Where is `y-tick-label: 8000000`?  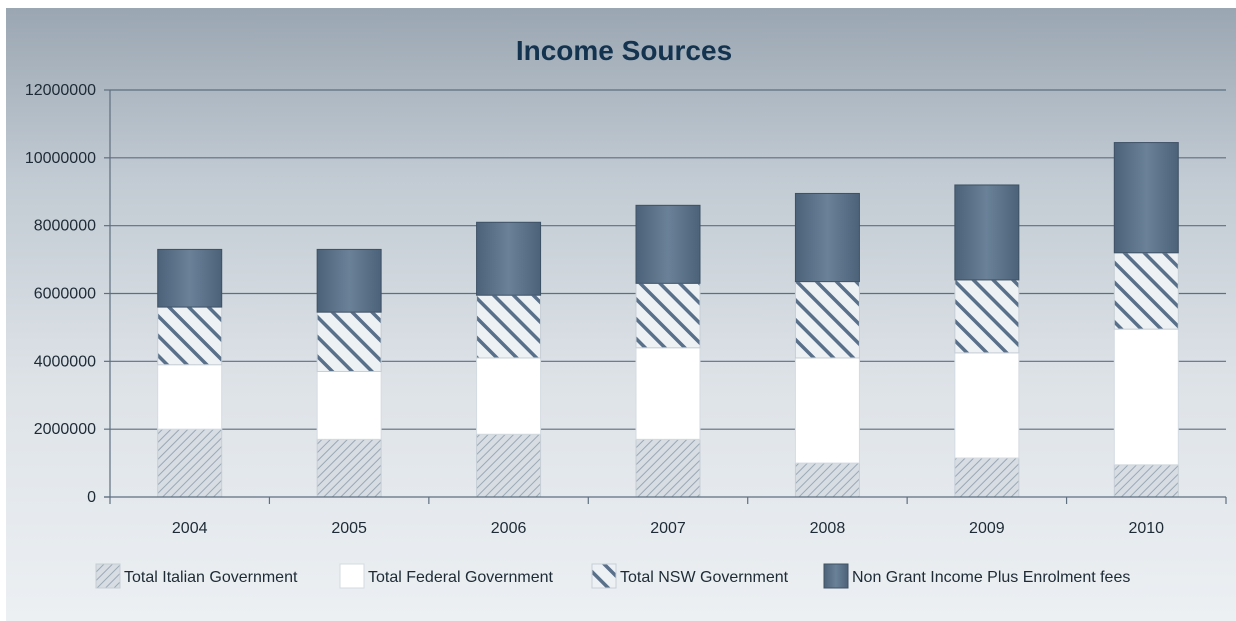 y-tick-label: 8000000 is located at coordinates (65, 226).